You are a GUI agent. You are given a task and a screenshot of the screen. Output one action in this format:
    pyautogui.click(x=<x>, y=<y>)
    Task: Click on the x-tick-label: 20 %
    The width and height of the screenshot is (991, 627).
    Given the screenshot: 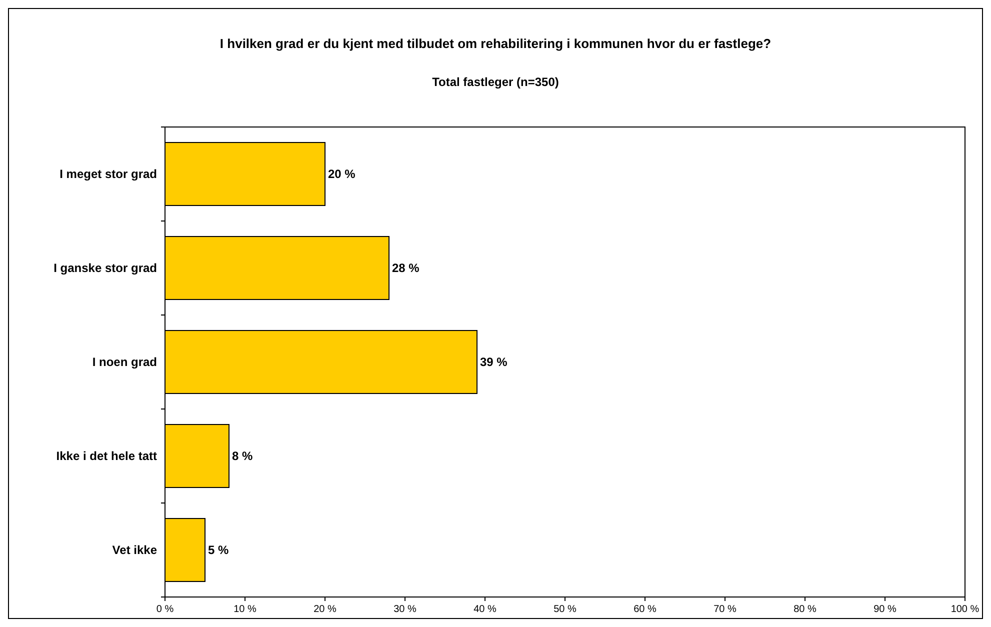 What is the action you would take?
    pyautogui.click(x=325, y=609)
    